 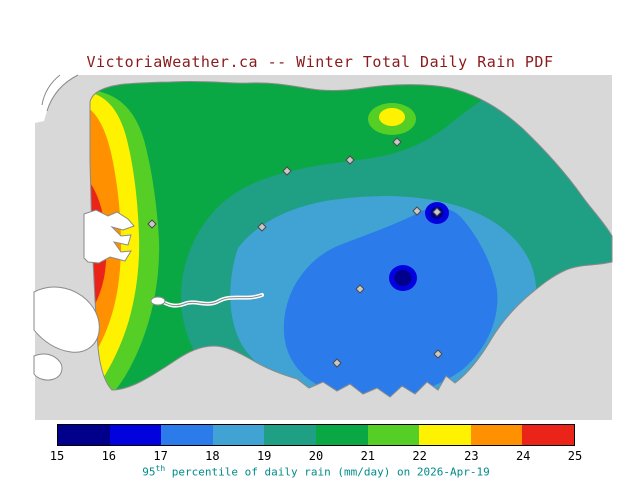 I want to click on island-shore-top-left-outer, so click(x=62, y=93).